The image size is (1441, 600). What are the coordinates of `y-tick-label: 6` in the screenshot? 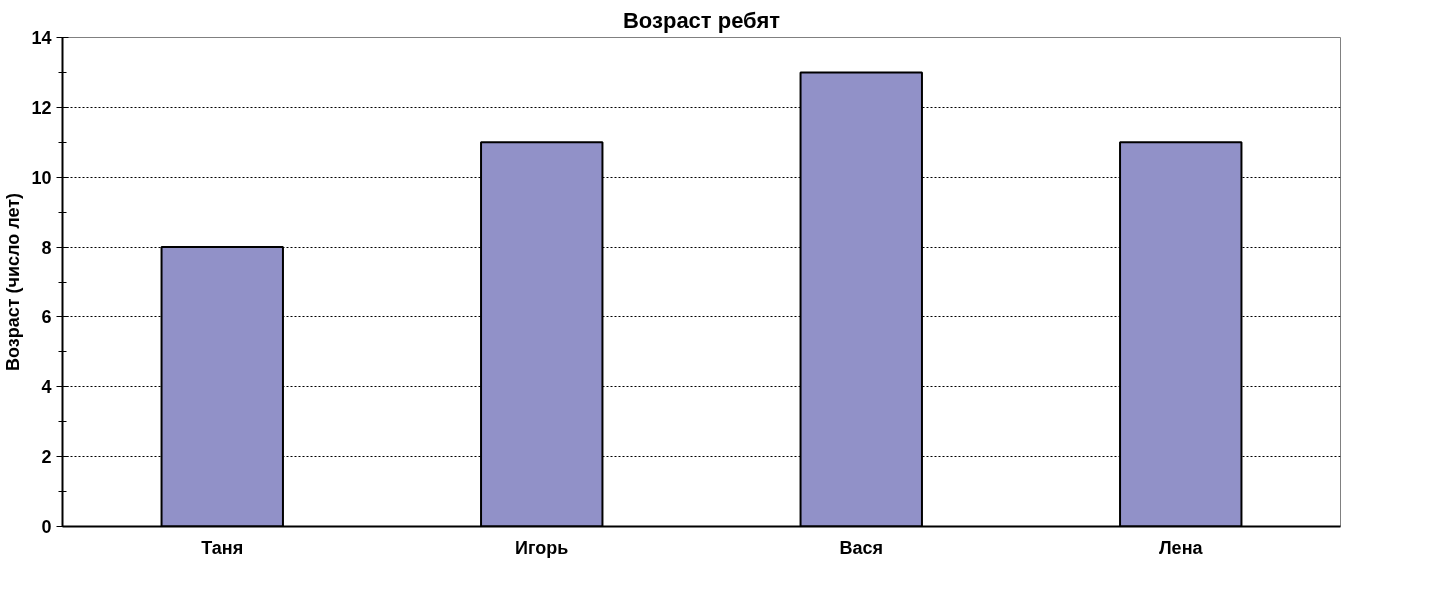 It's located at (46, 317).